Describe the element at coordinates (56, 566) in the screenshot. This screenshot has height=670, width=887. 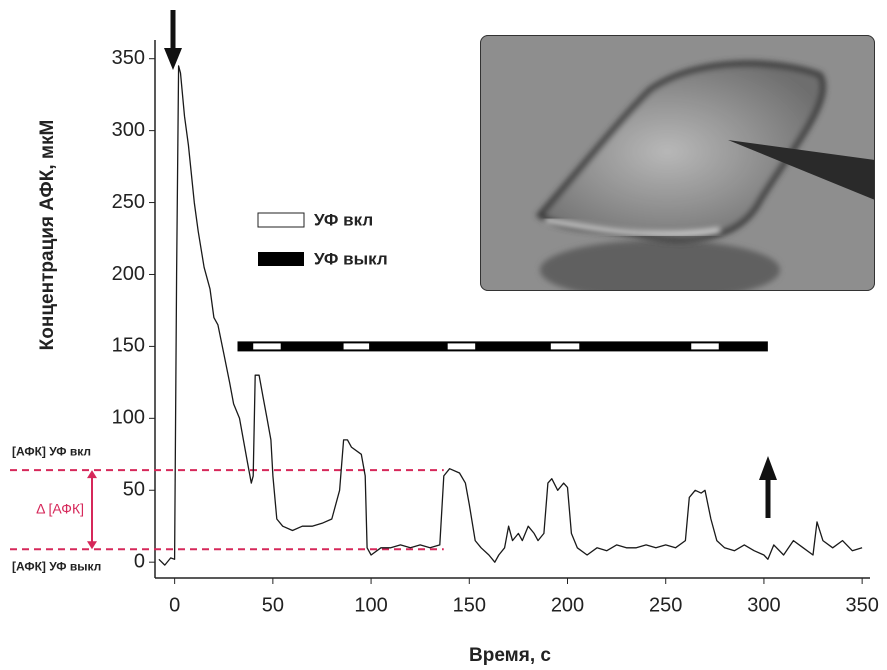
I see `reference-label: [АФК] УФ выкл` at that location.